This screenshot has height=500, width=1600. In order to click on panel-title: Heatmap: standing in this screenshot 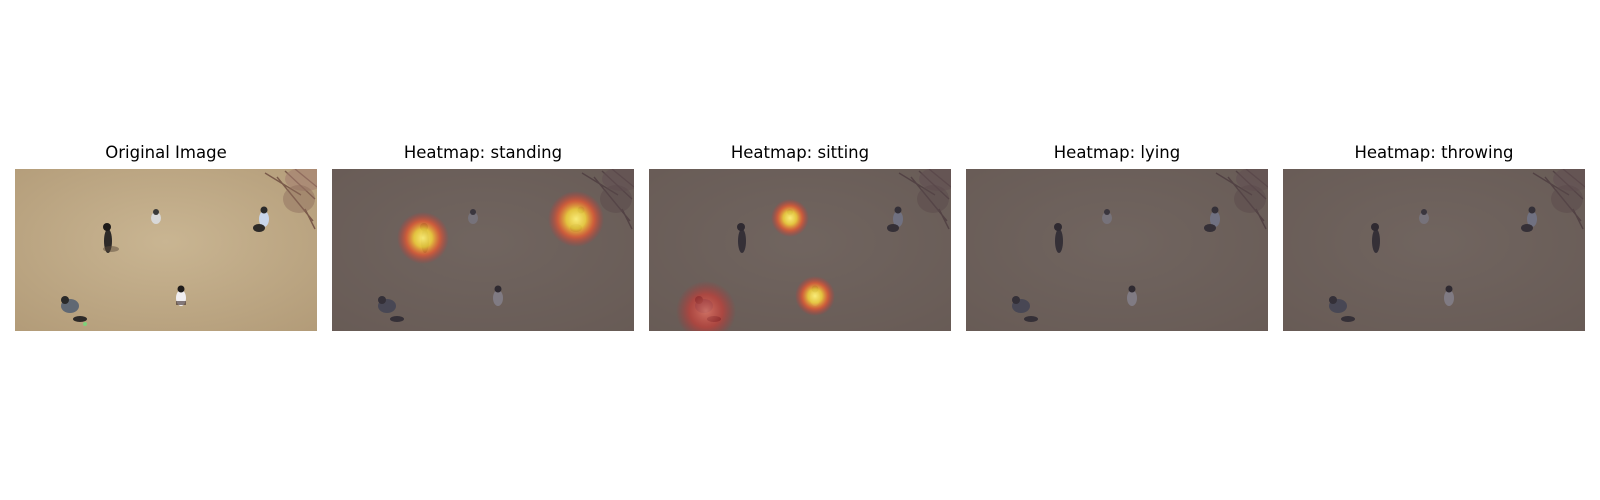, I will do `click(483, 152)`.